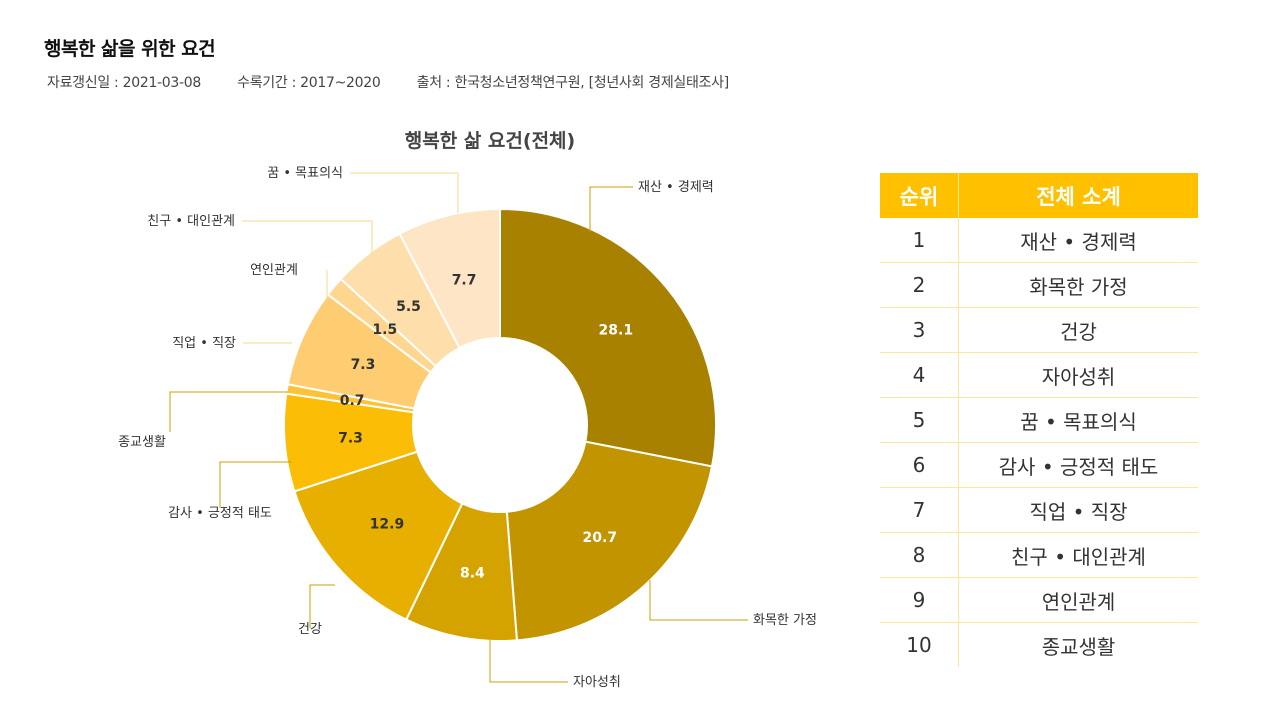  Describe the element at coordinates (352, 401) in the screenshot. I see `slice-value-label: 0.7` at that location.